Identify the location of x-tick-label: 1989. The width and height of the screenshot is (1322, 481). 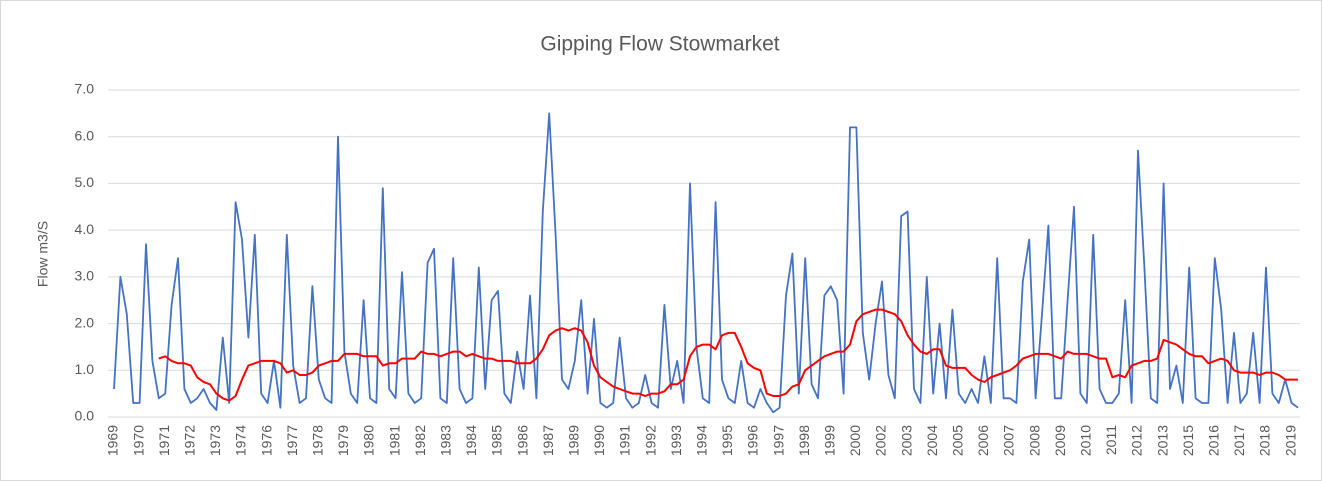
(574, 440).